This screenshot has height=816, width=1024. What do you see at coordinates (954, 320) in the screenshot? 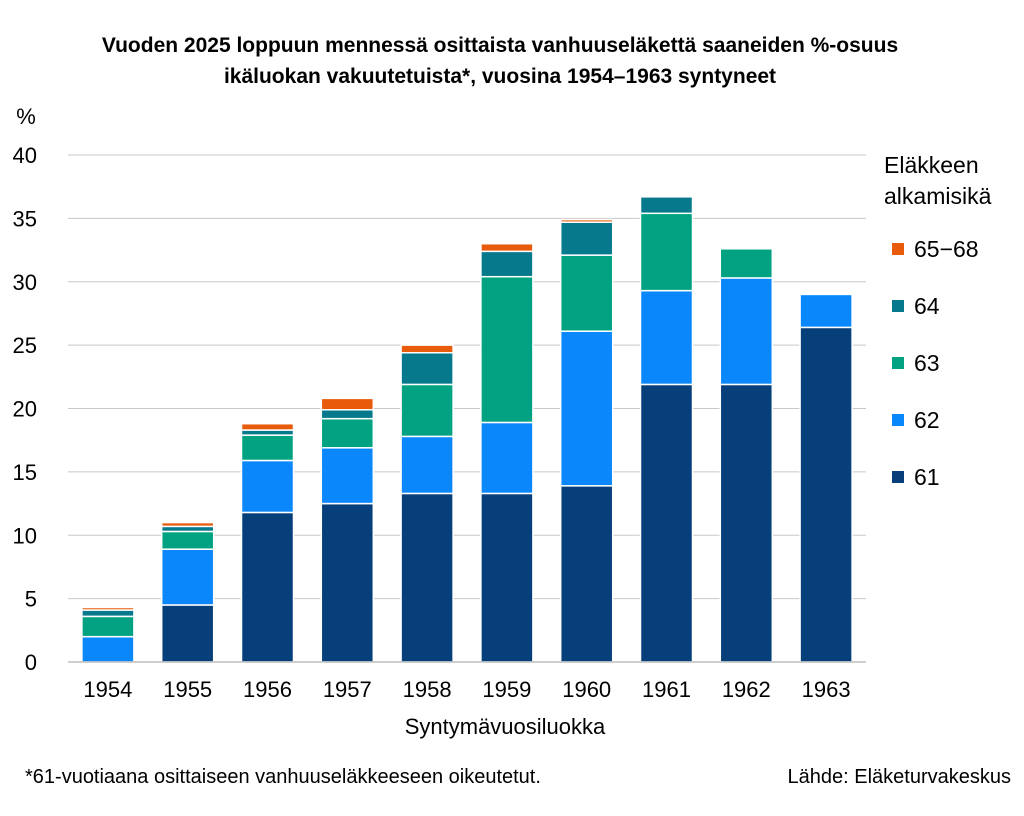
I see `legend: Eläkkeen alkamisikä 65−68 64 63 62 61` at bounding box center [954, 320].